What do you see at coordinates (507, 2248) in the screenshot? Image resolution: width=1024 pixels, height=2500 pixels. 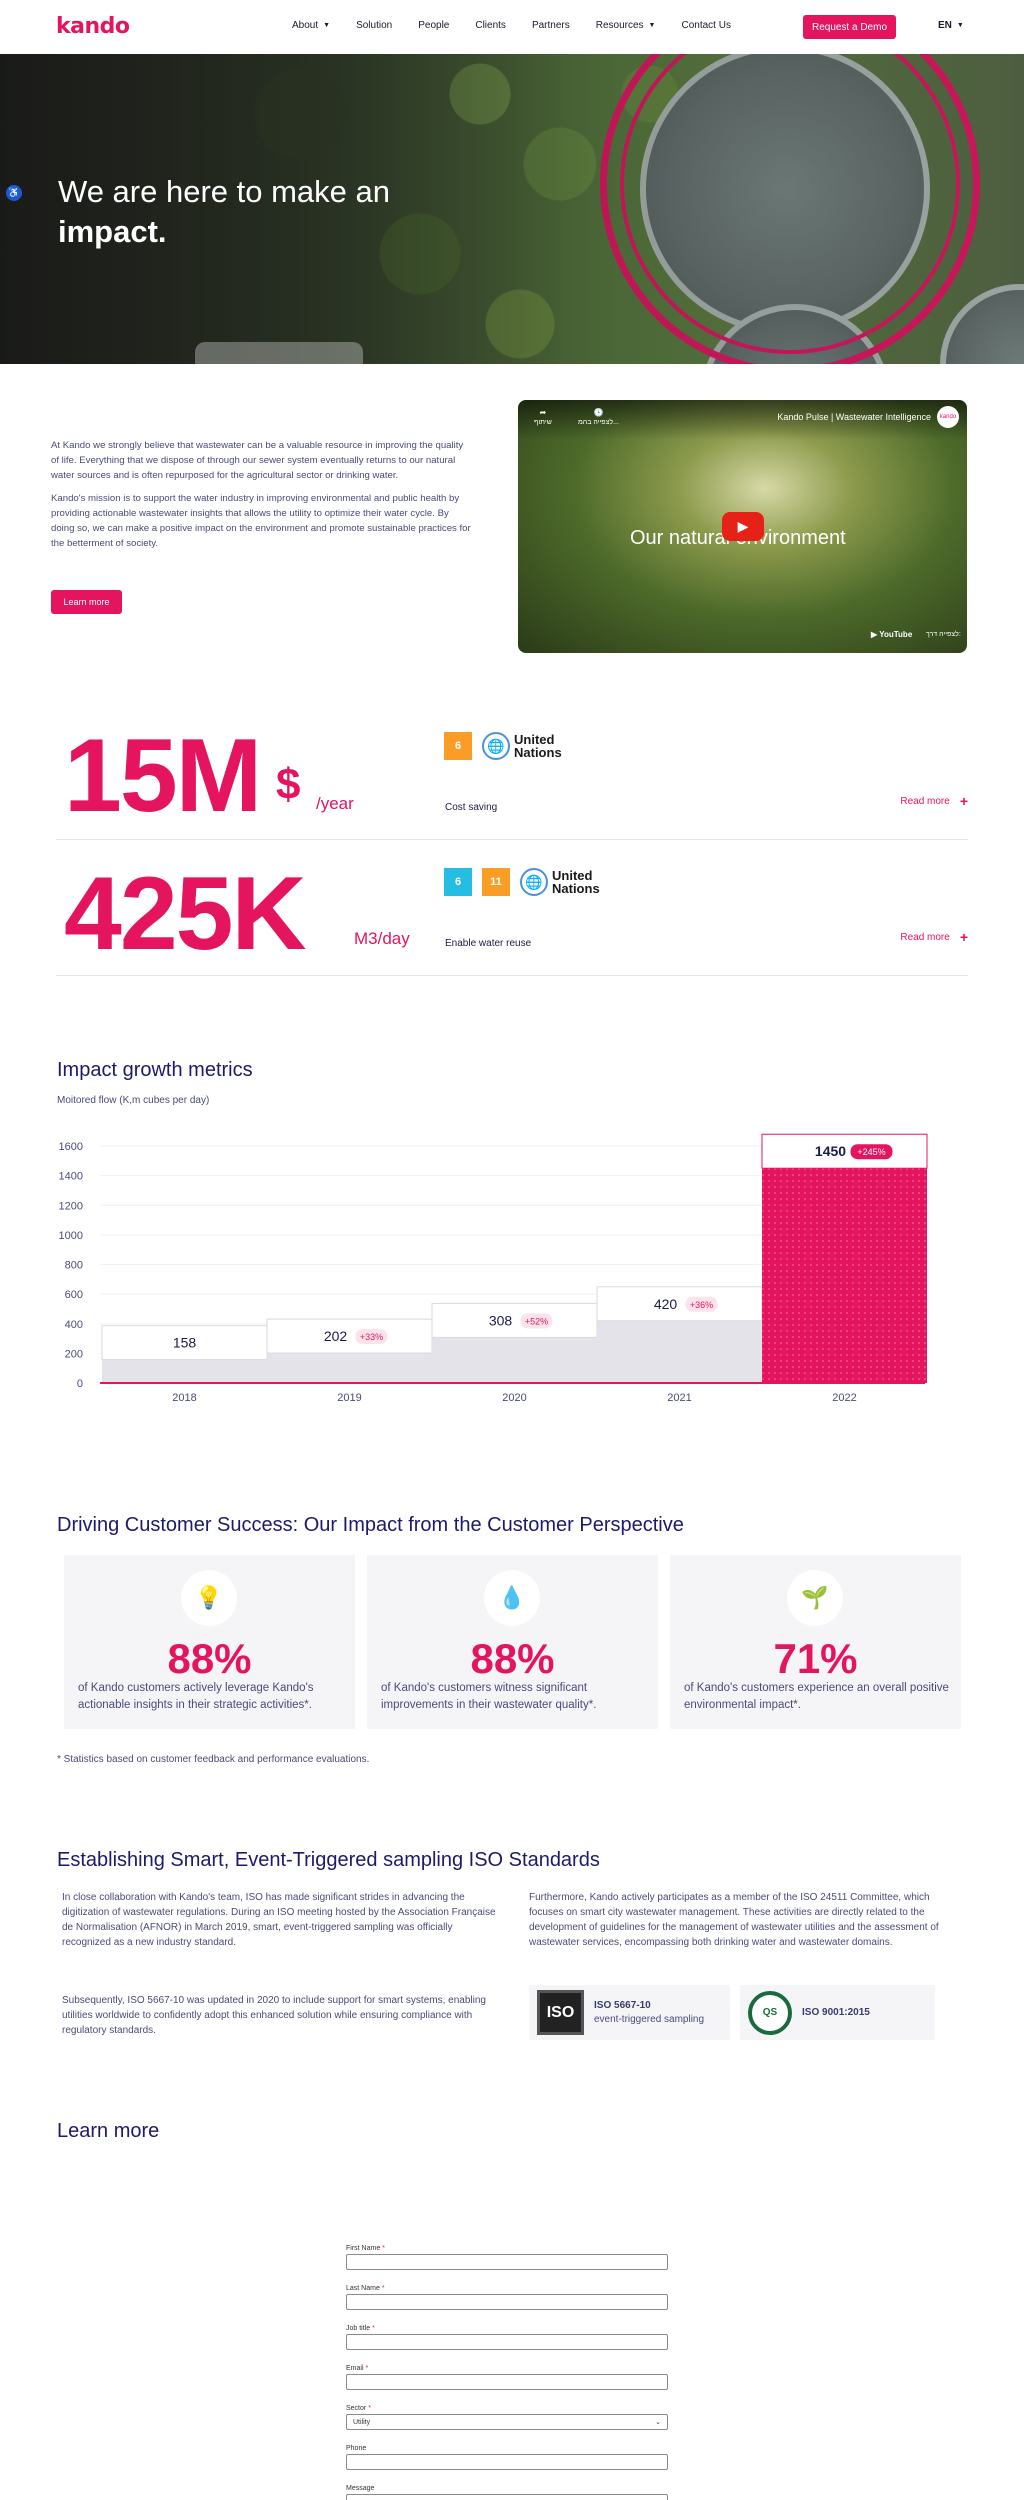 I see `first-name-label: First Name *` at bounding box center [507, 2248].